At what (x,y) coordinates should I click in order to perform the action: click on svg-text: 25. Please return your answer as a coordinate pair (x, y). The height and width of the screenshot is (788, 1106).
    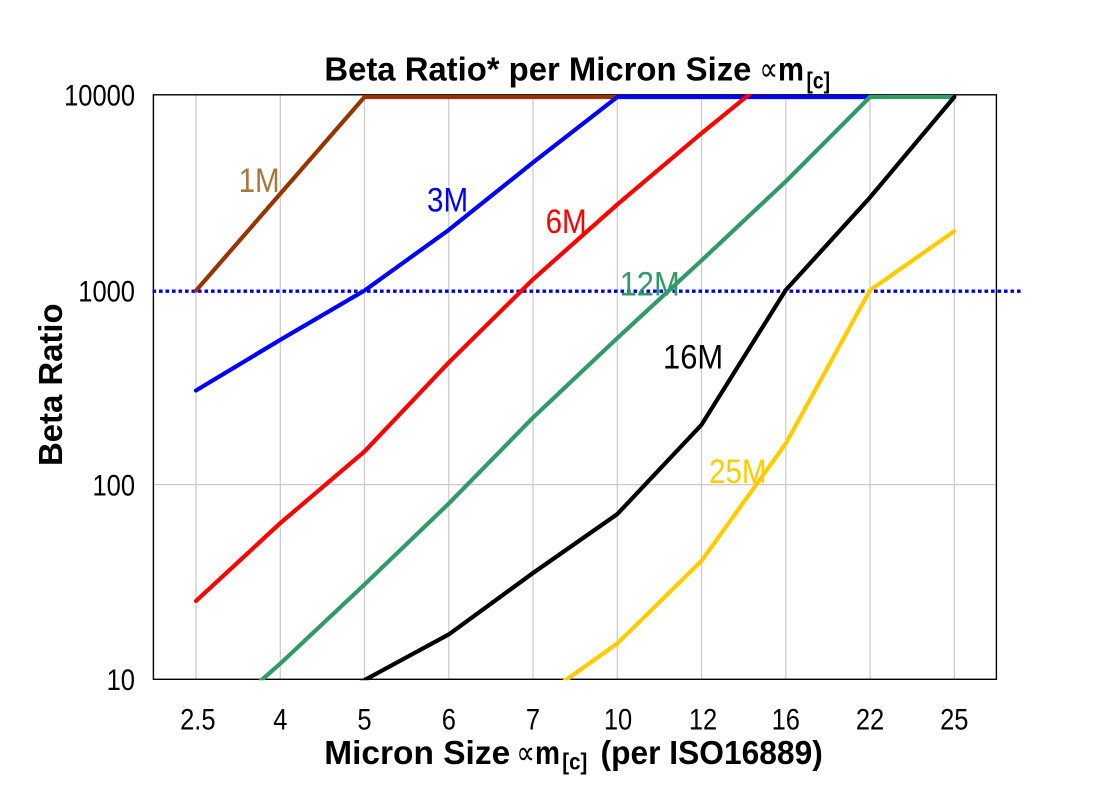
    Looking at the image, I should click on (954, 719).